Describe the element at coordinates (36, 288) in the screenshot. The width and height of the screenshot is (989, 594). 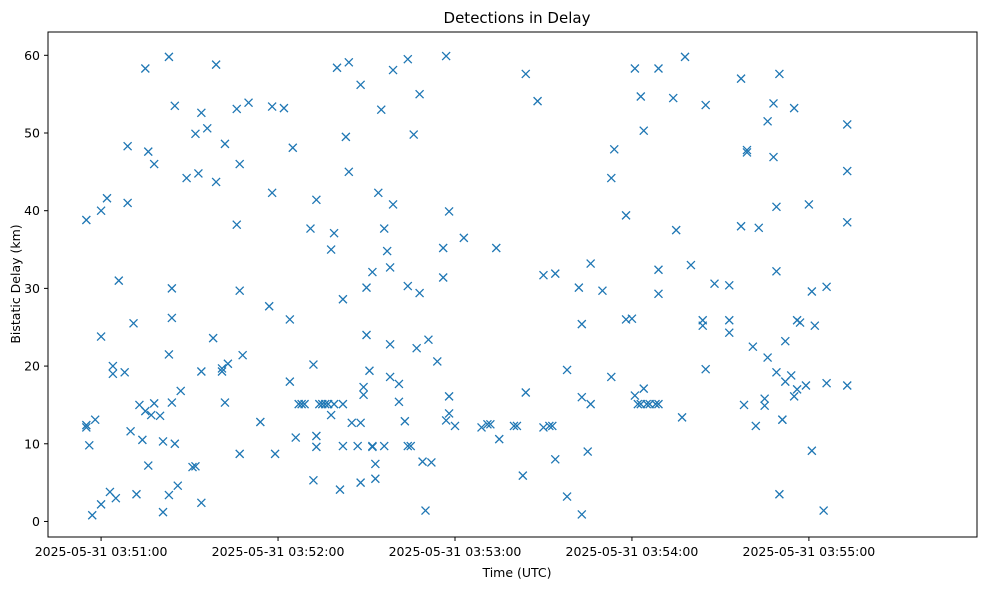
I see `y-axis-ticks: 0 10 20 30 40 50 60` at that location.